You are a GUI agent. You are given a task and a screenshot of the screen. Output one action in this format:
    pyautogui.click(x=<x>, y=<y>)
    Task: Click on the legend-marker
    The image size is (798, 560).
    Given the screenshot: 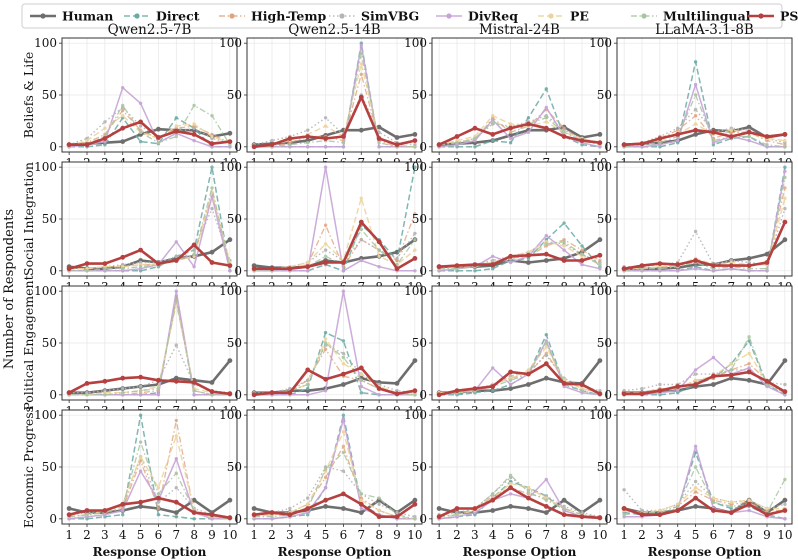 What is the action you would take?
    pyautogui.click(x=449, y=16)
    